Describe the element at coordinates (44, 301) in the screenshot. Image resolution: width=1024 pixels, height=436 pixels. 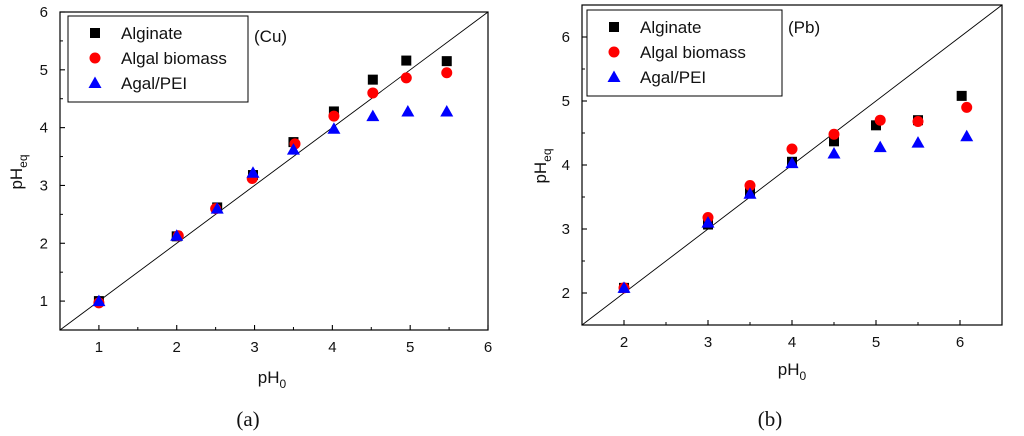
I see `y-tick-label: 1` at that location.